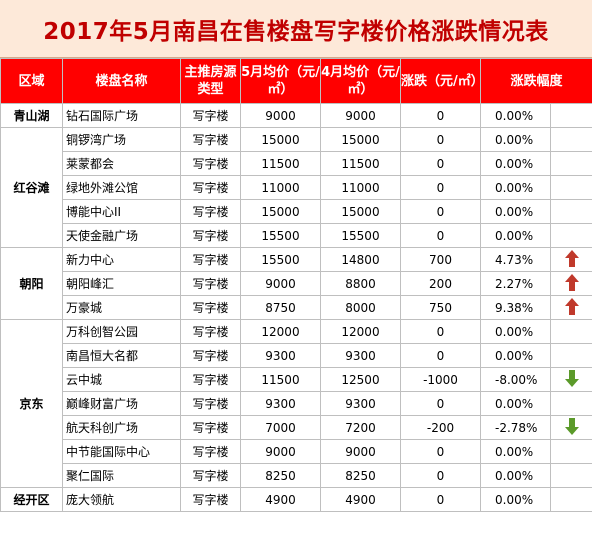 This screenshot has width=592, height=557. I want to click on may-price: 12000, so click(280, 331).